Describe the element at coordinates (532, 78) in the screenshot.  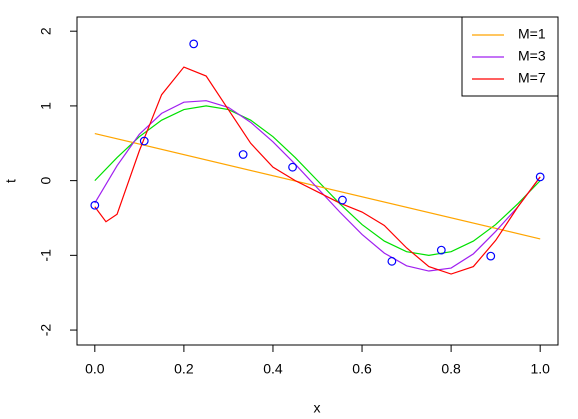
I see `legend-label: M=7` at that location.